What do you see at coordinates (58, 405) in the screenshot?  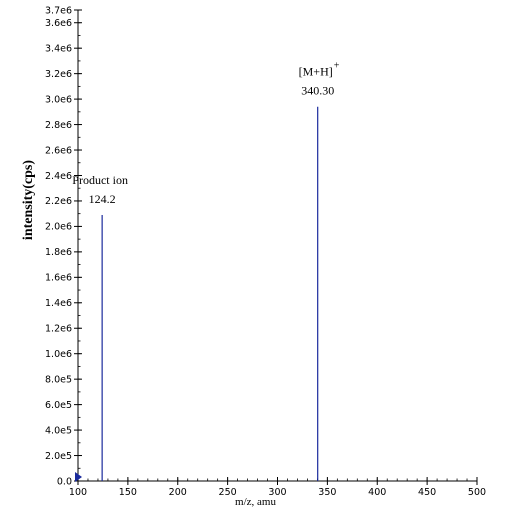 I see `y-tick-label: 6.0e5` at bounding box center [58, 405].